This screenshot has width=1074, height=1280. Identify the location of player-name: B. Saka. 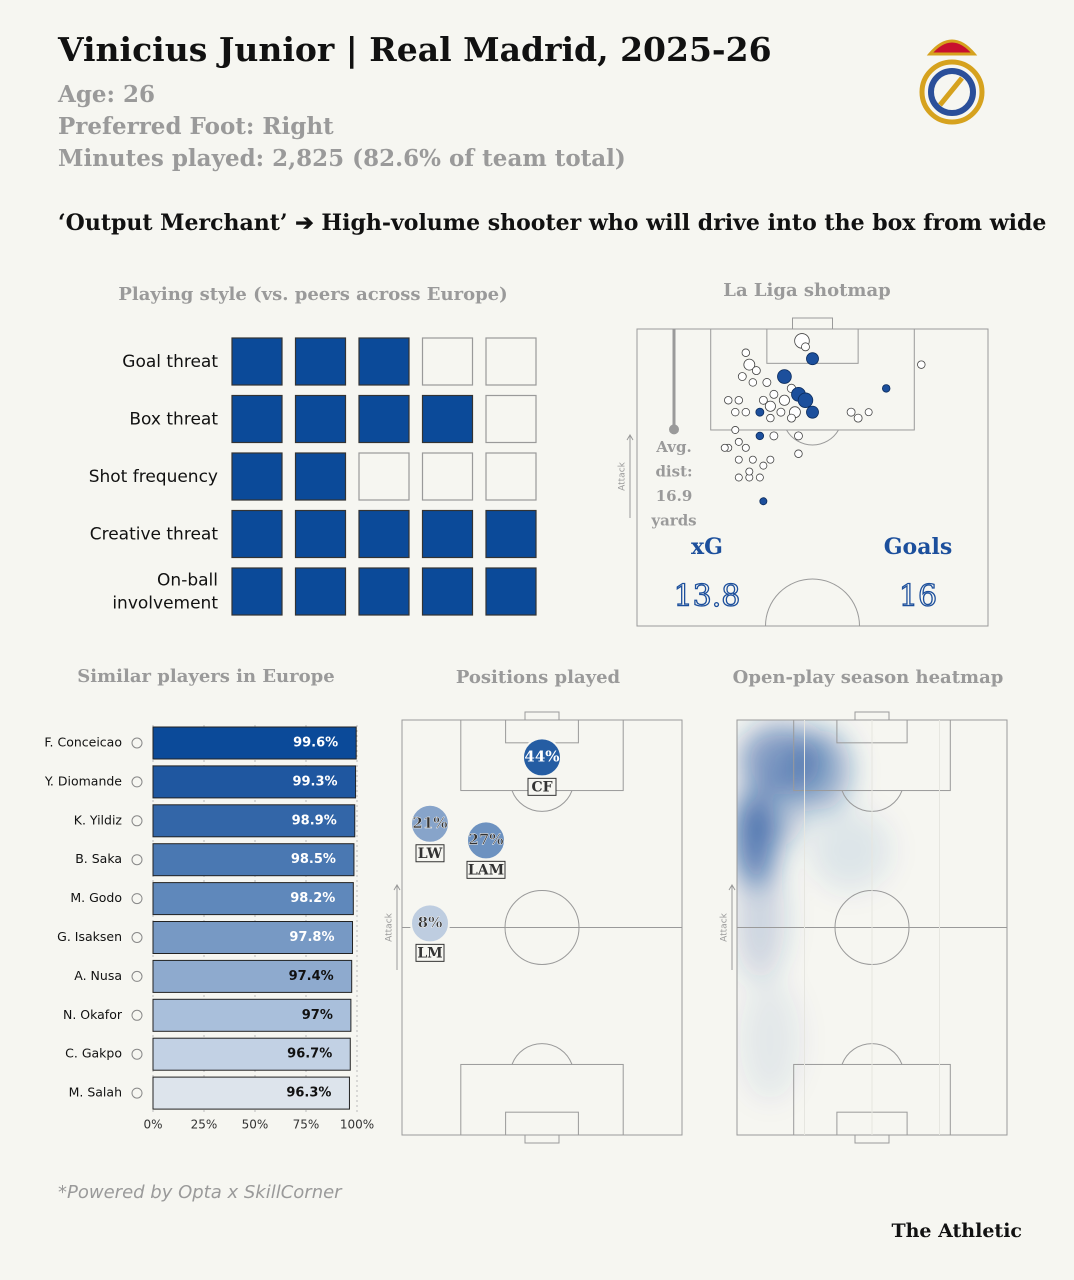
(98, 858).